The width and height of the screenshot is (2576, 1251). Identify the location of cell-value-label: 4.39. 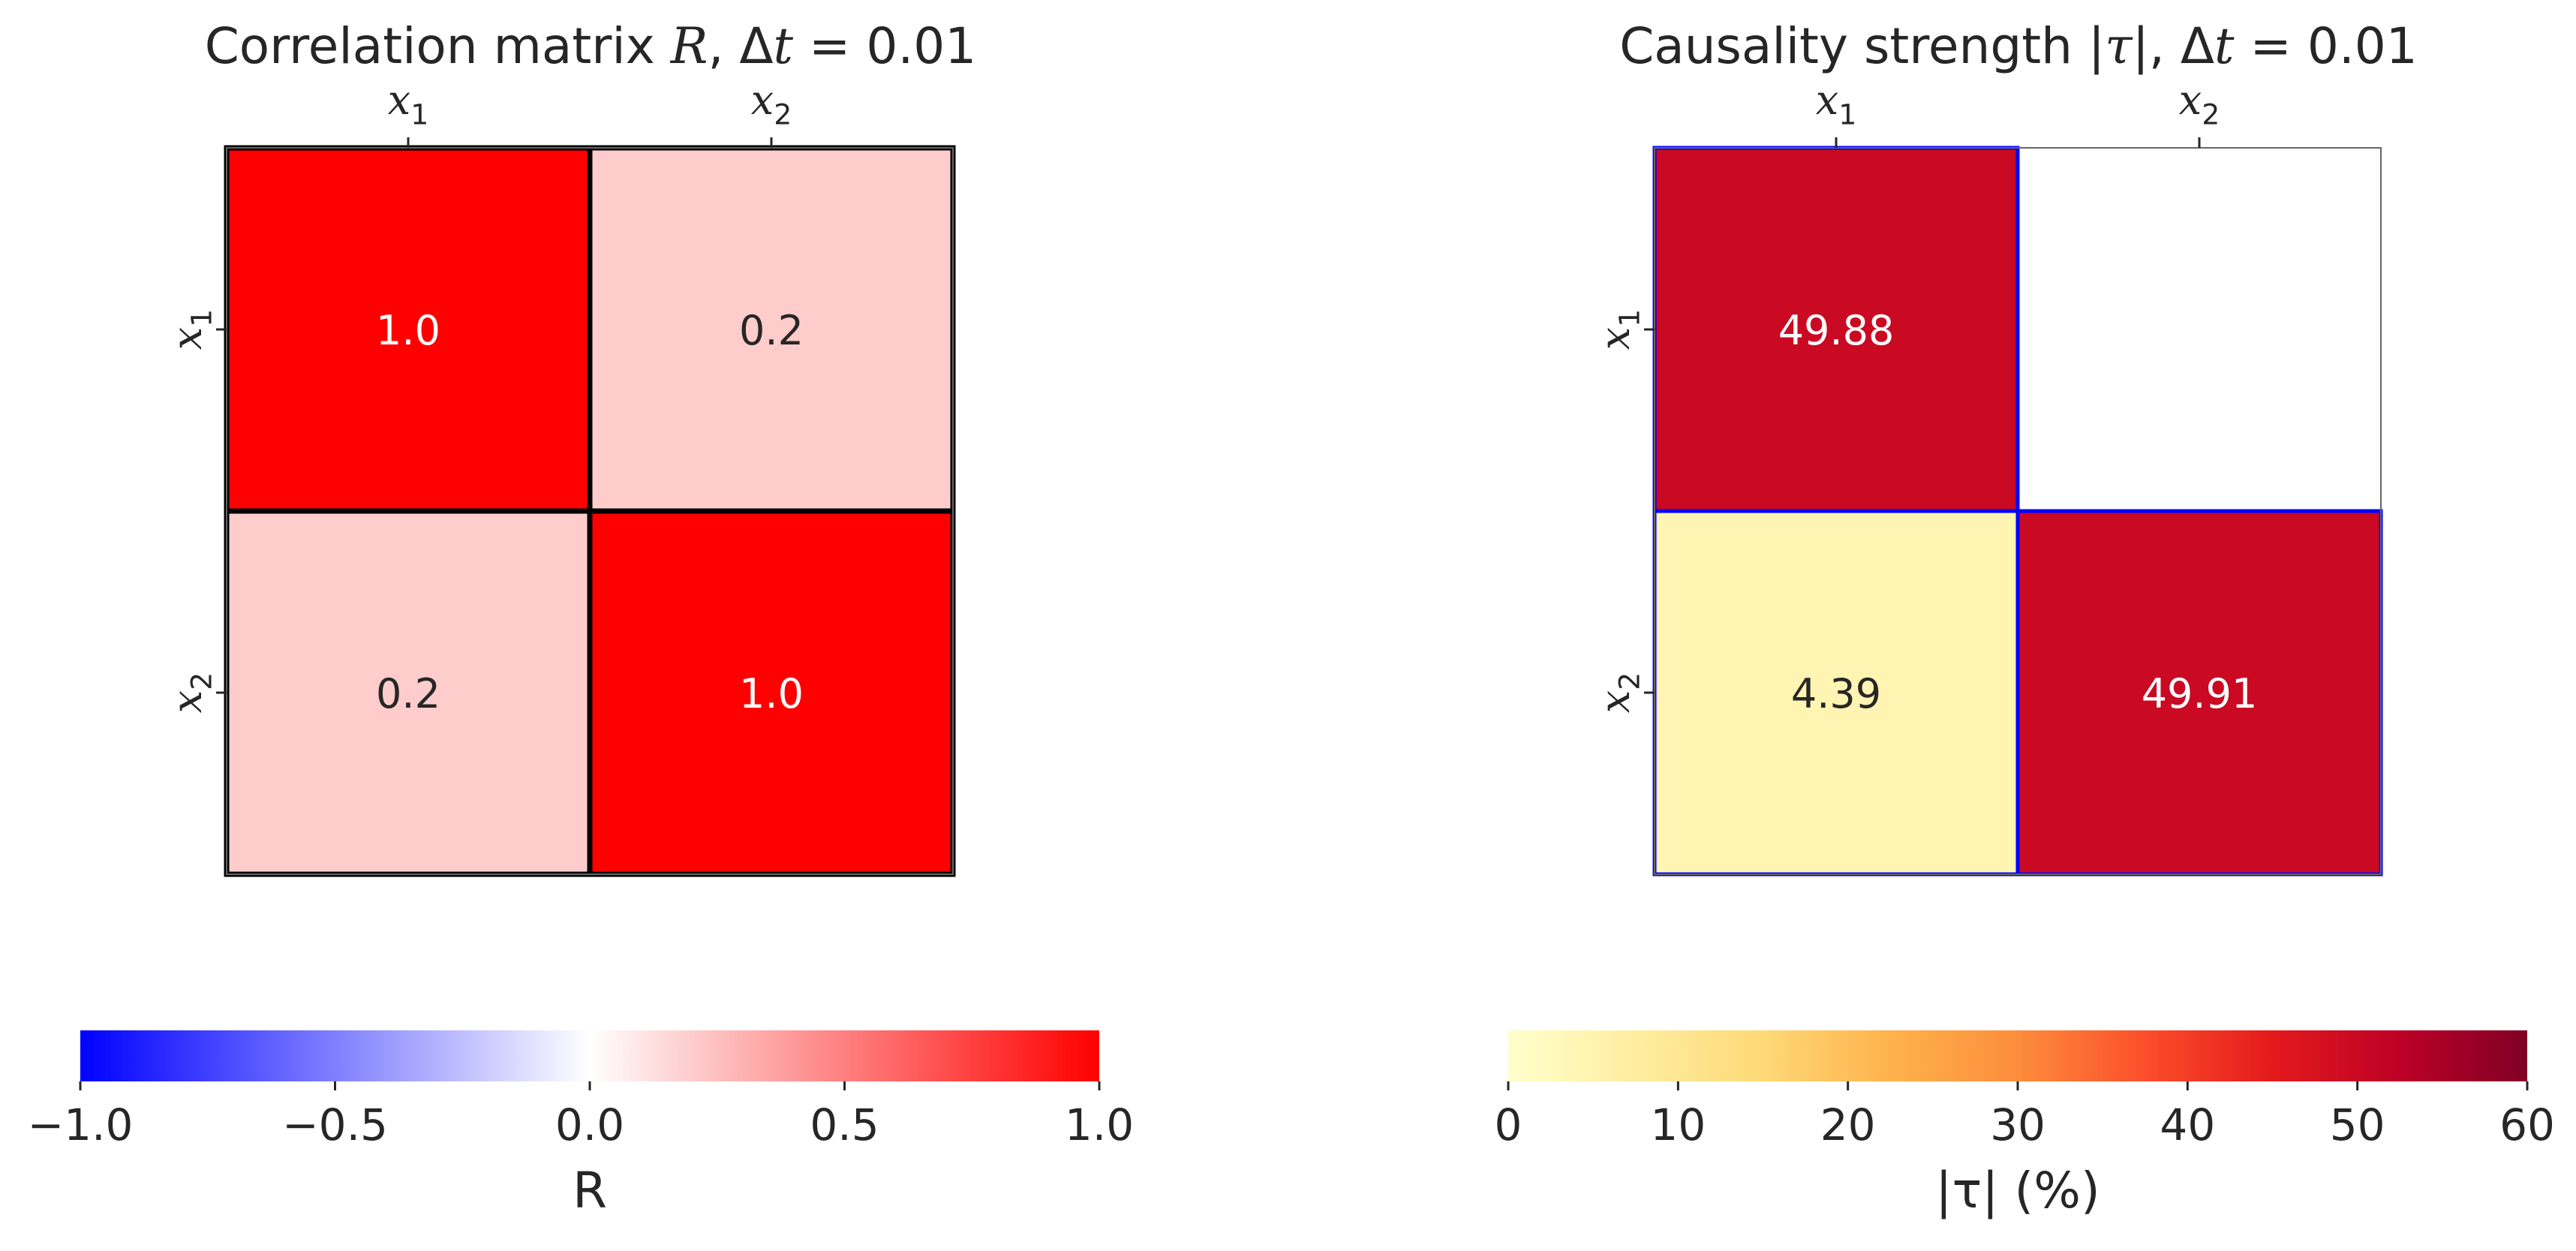
(1836, 694).